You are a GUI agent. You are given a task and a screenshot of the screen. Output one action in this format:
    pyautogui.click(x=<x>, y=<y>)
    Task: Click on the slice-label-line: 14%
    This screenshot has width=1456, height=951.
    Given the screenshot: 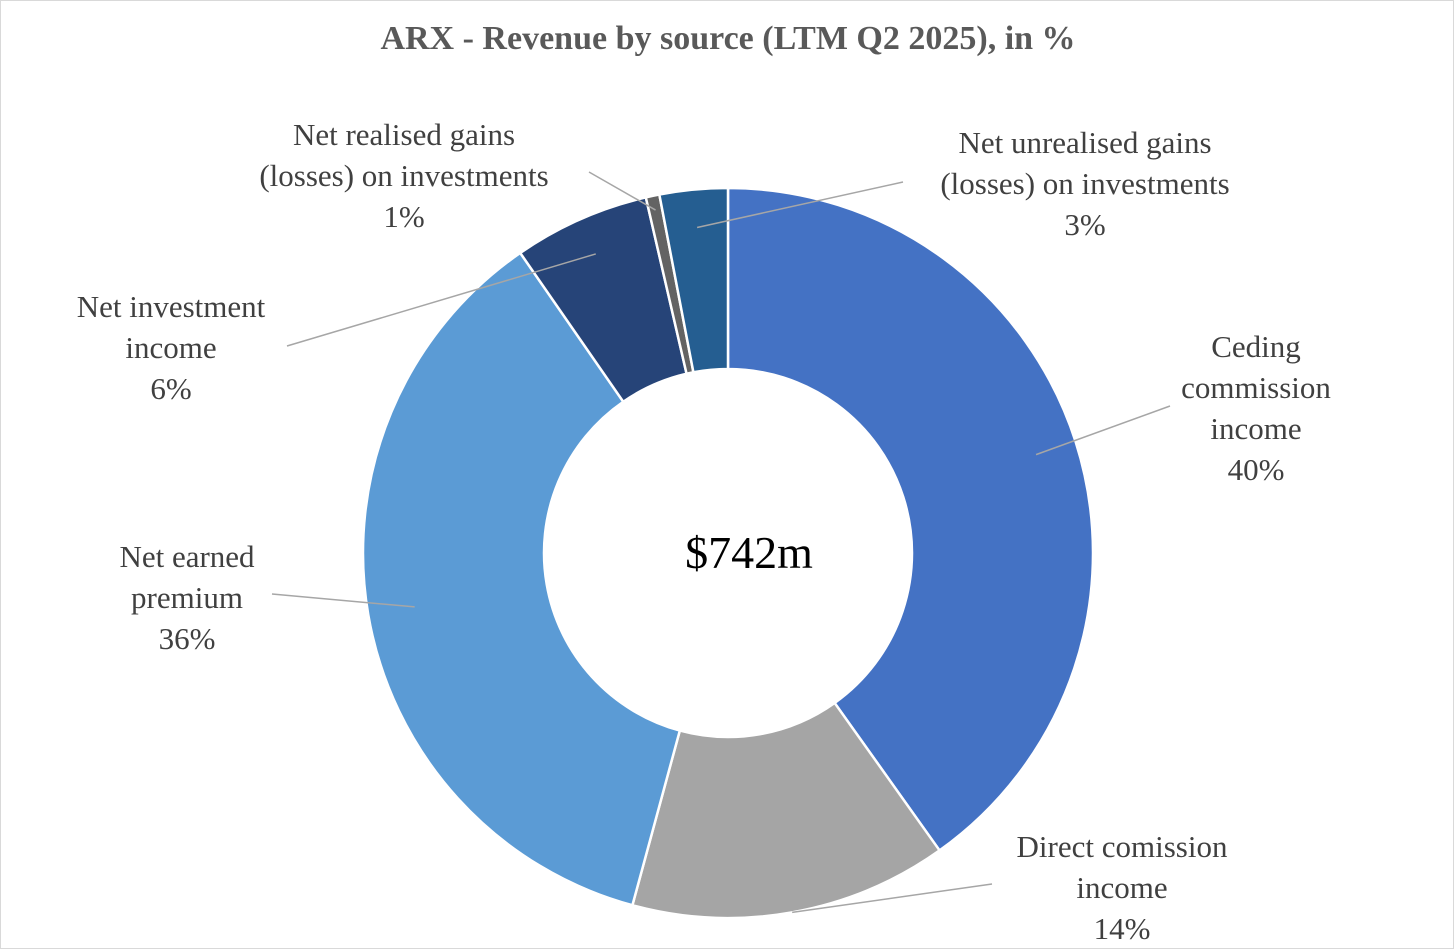 What is the action you would take?
    pyautogui.click(x=1122, y=928)
    